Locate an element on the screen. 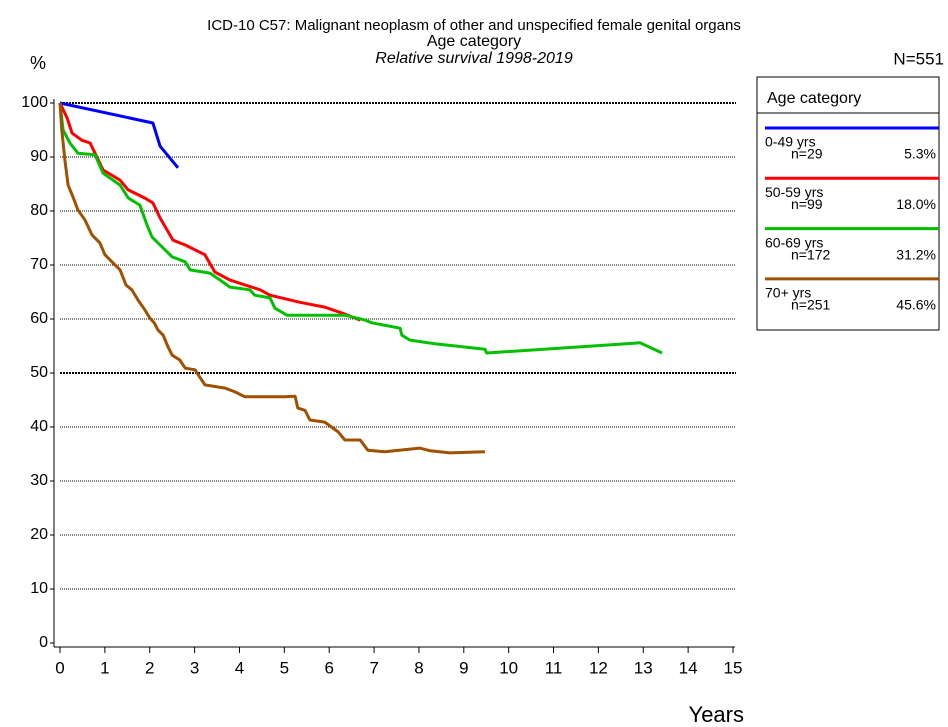 The image size is (948, 727). x-tick-label: 6 is located at coordinates (328, 667).